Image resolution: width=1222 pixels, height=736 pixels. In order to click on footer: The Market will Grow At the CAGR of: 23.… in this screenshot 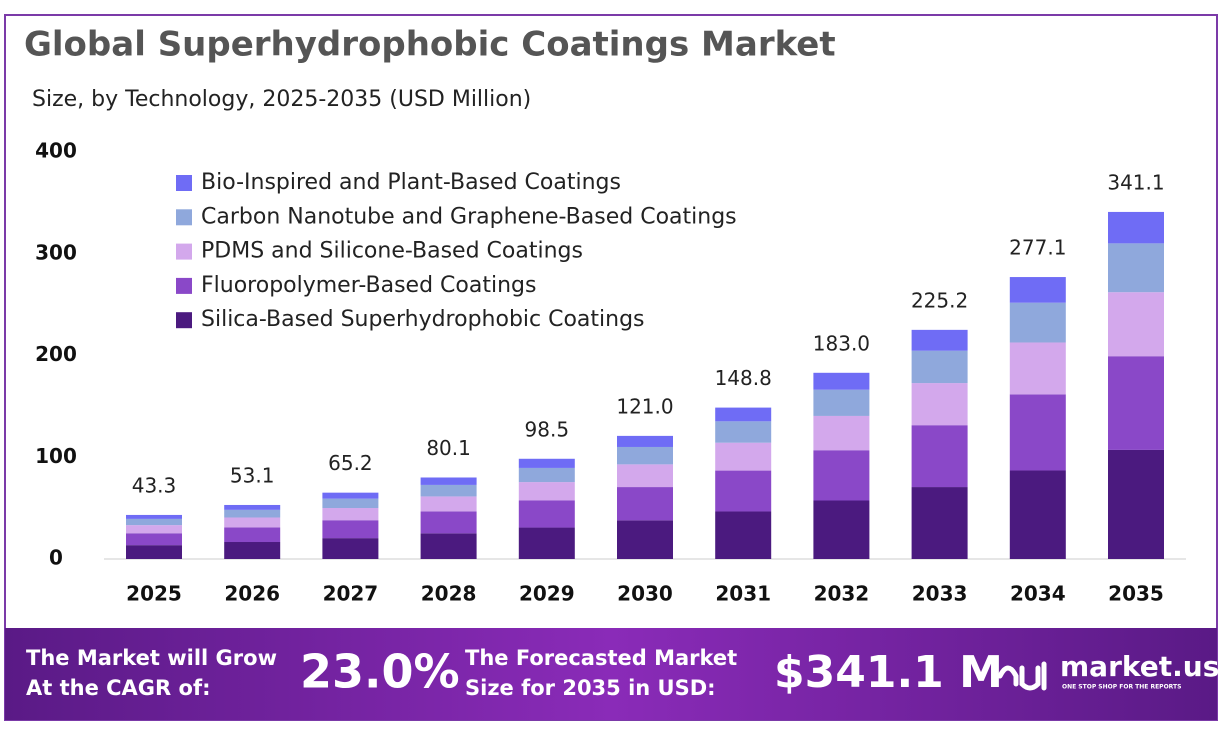, I will do `click(622, 673)`.